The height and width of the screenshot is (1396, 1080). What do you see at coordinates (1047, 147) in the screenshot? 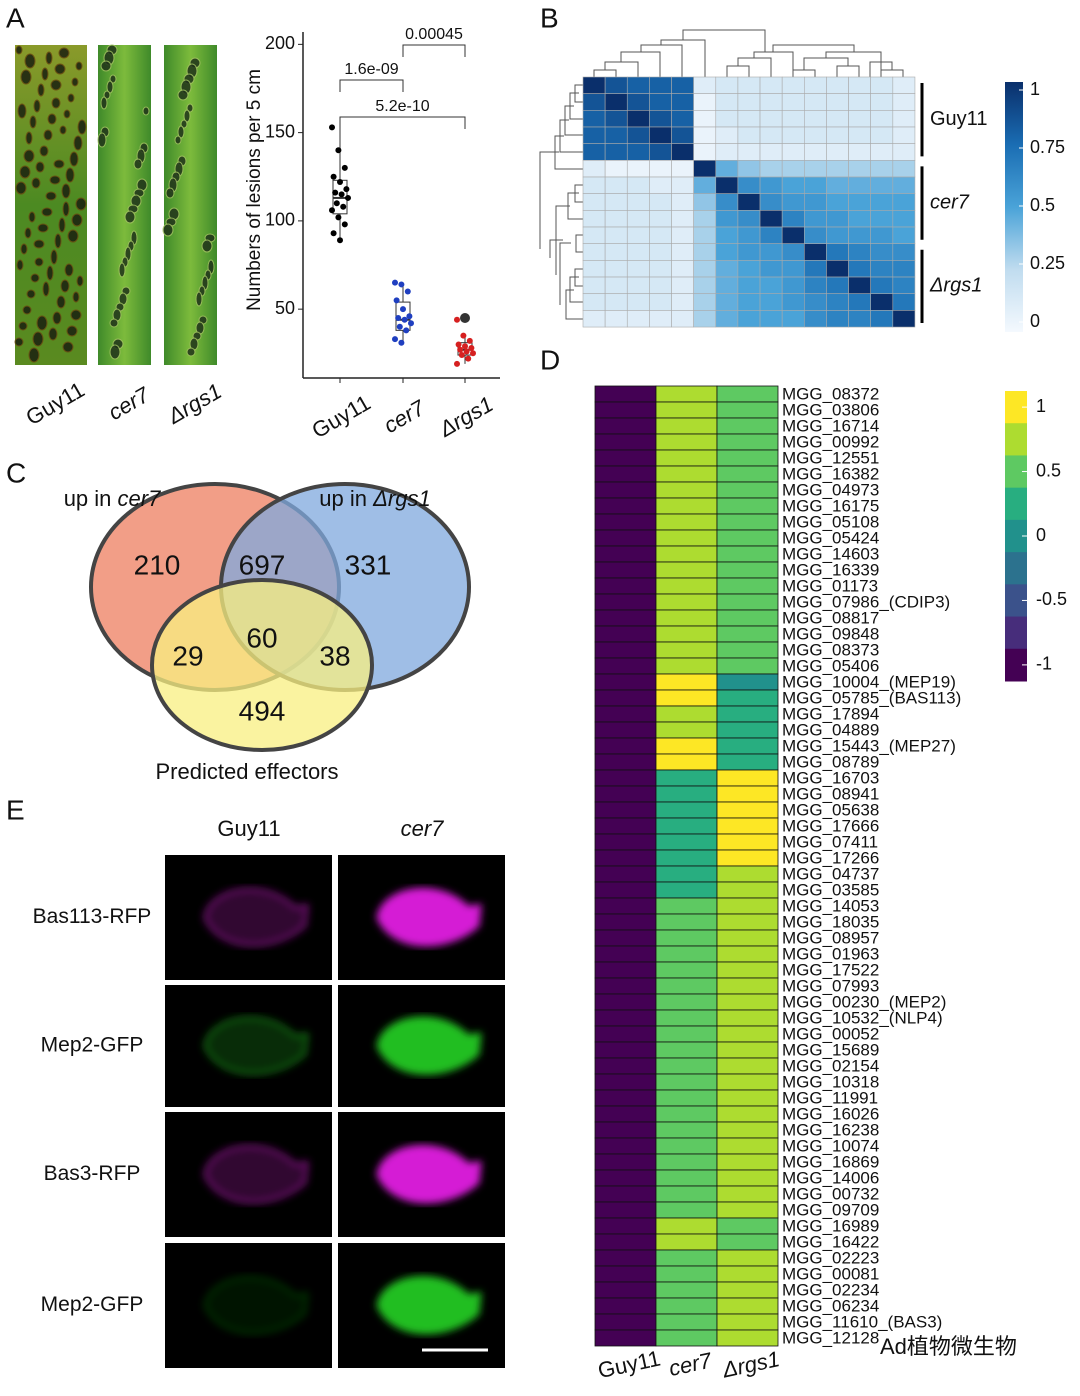
I see `colorbar-label: 0.75` at bounding box center [1047, 147].